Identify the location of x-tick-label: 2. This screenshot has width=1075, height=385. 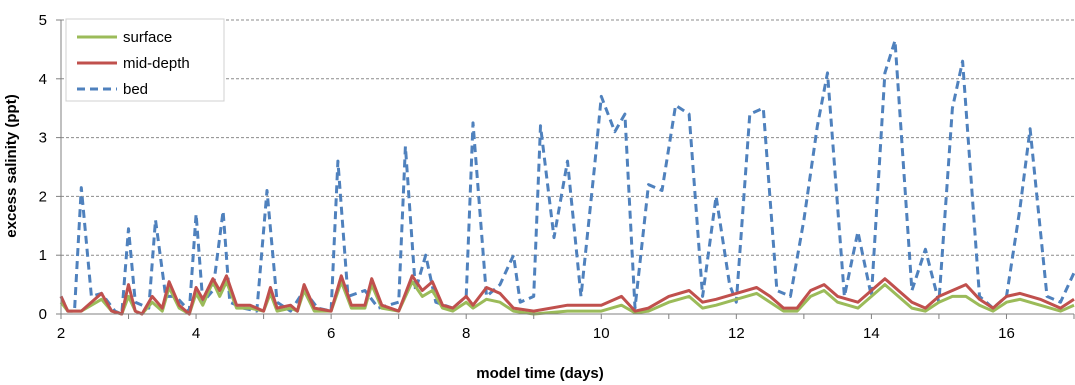
(61, 333).